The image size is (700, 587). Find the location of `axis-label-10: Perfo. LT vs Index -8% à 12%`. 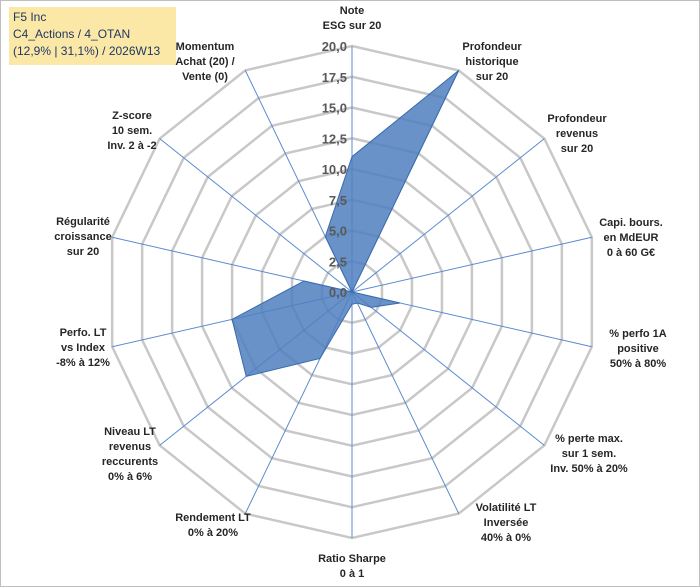

axis-label-10: Perfo. LT vs Index -8% à 12% is located at coordinates (83, 348).